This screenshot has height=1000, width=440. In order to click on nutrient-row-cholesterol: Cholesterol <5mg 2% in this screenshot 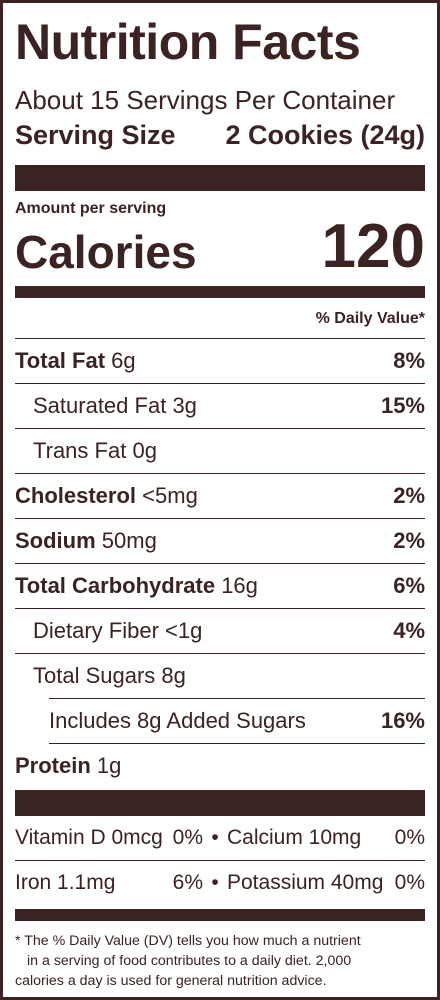, I will do `click(220, 496)`.